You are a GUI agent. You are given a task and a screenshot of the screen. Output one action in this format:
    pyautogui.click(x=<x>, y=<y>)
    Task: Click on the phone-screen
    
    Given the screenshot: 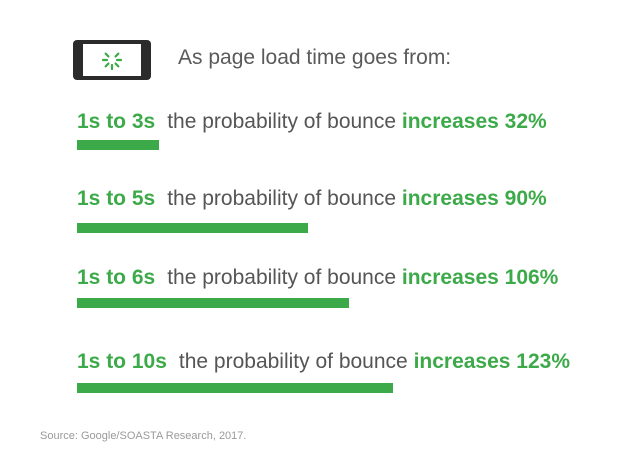 What is the action you would take?
    pyautogui.click(x=112, y=60)
    